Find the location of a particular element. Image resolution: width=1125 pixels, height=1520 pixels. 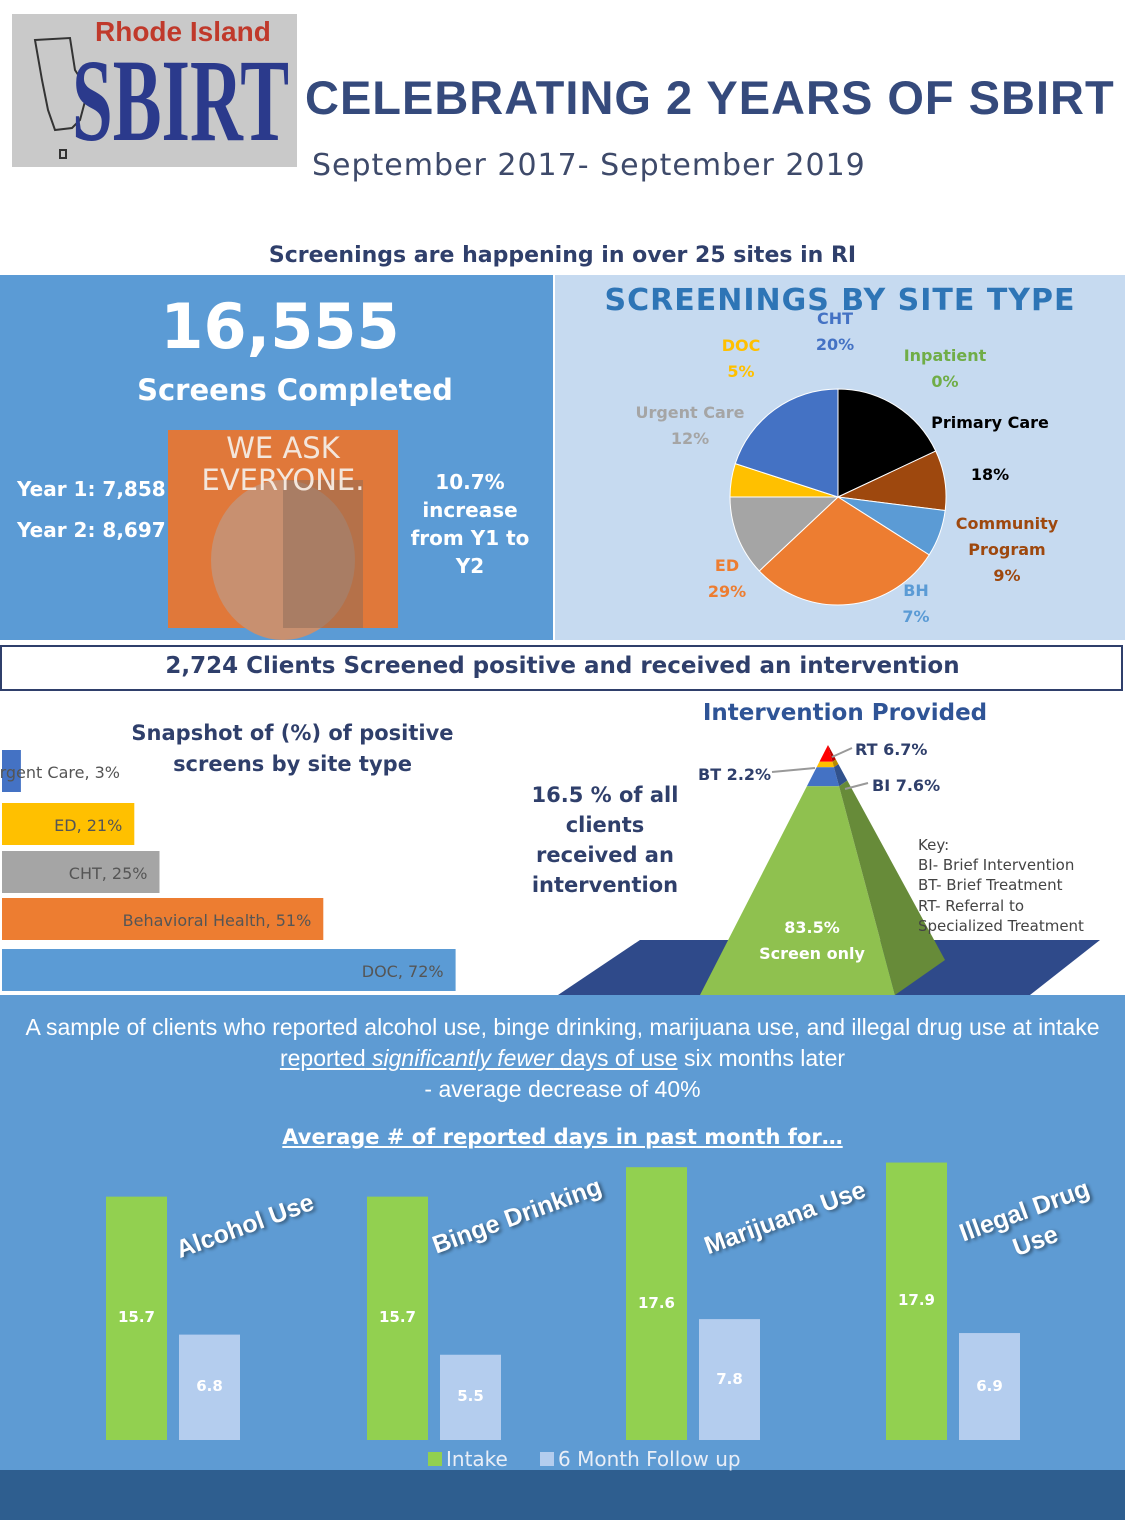

footer-band is located at coordinates (562, 1495).